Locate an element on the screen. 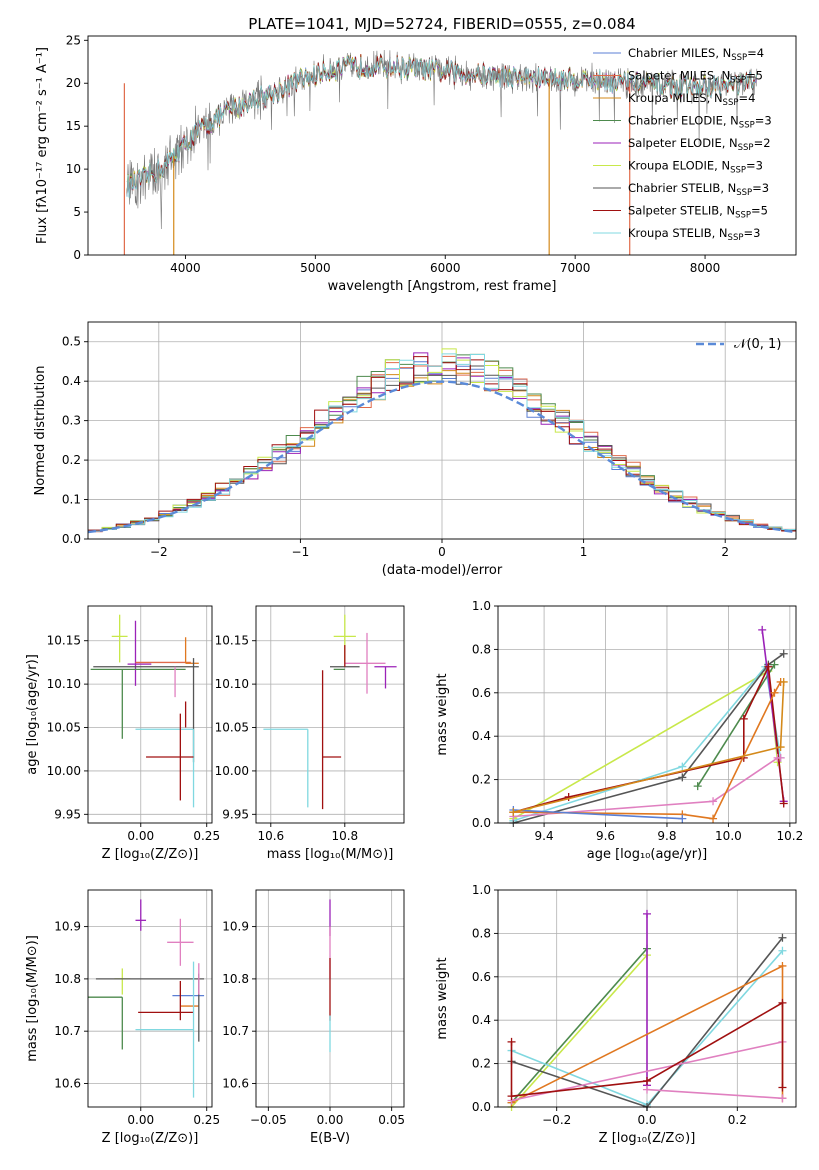 This screenshot has width=819, height=1170. histograms is located at coordinates (442, 441).